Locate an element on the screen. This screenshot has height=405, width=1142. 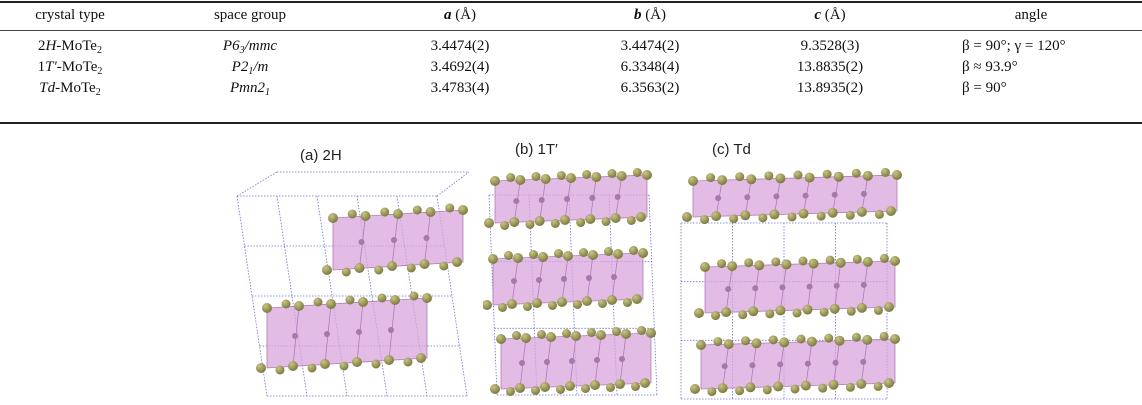
cell-angle: β ≈ 93.9° is located at coordinates (990, 67).